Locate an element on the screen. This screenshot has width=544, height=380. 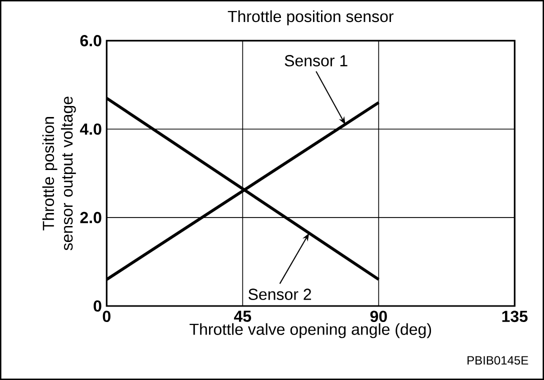
chart-title: Throttle position sensor is located at coordinates (311, 18).